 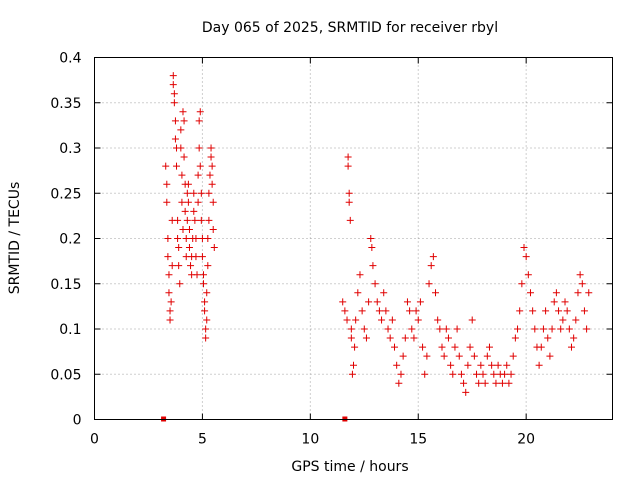 I want to click on x-tick-label: 20, so click(x=526, y=440).